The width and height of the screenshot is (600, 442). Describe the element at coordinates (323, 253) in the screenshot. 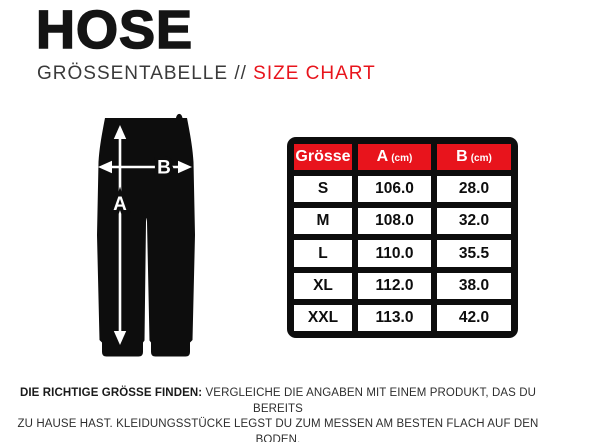

I see `row-l-size: L` at that location.